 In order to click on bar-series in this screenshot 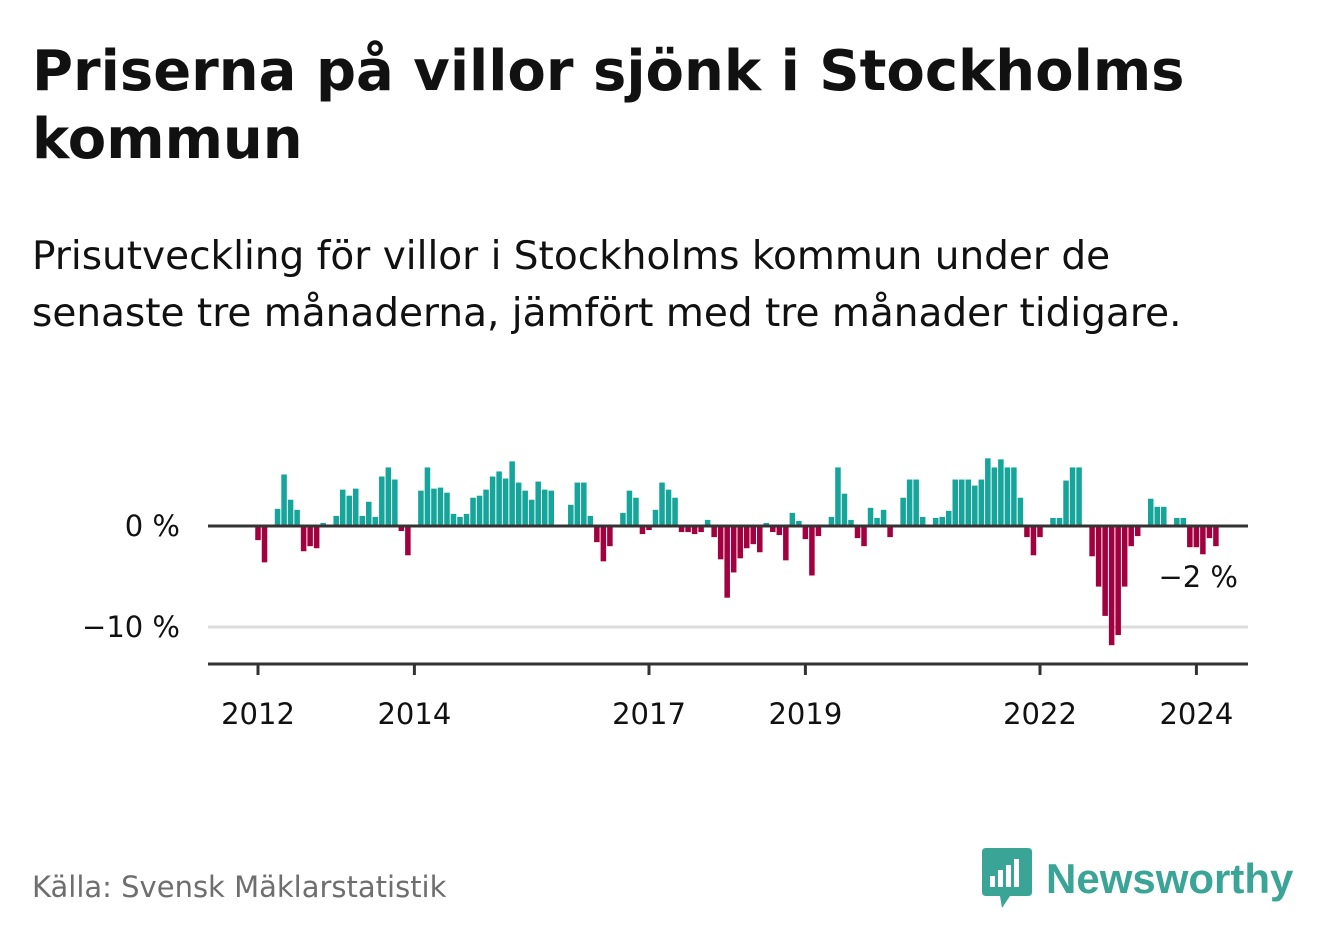, I will do `click(737, 552)`.